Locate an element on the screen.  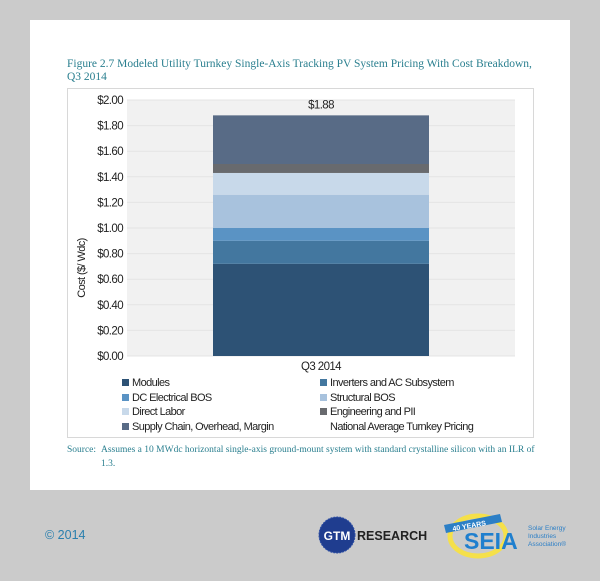
y-tick-label: $0.60 is located at coordinates (110, 280).